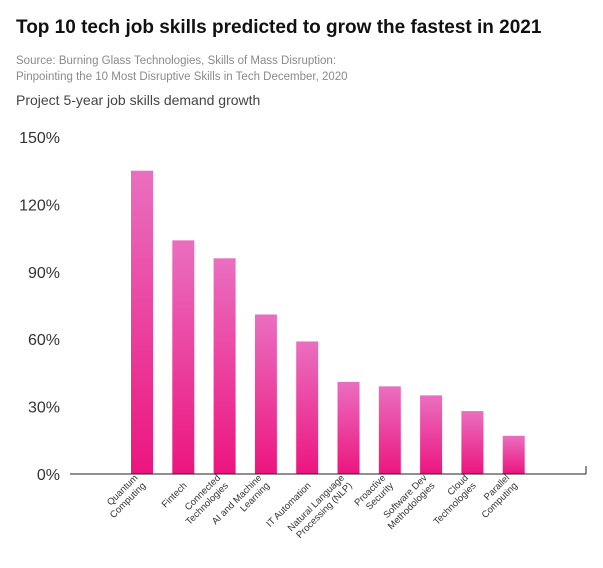 This screenshot has height=568, width=603. Describe the element at coordinates (39, 138) in the screenshot. I see `y-tick-label: 150%` at that location.